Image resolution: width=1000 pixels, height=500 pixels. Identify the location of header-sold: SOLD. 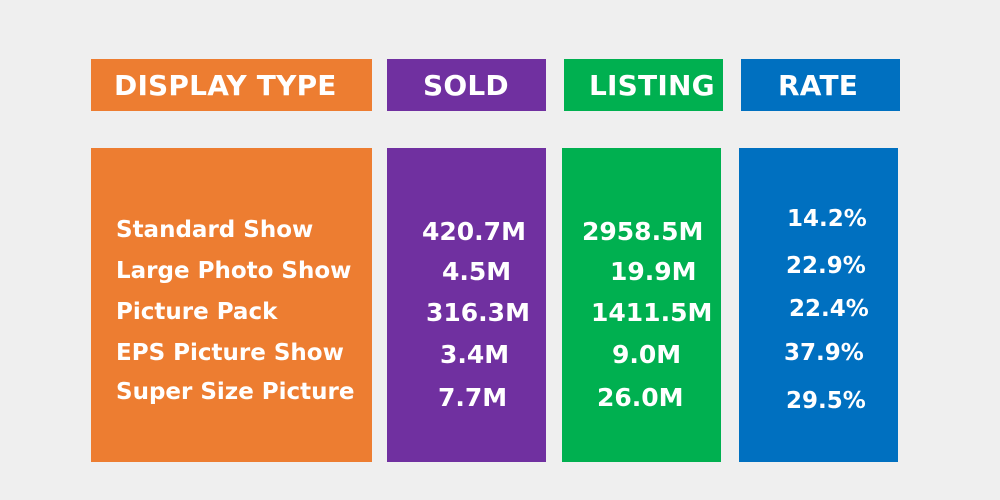
(466, 85).